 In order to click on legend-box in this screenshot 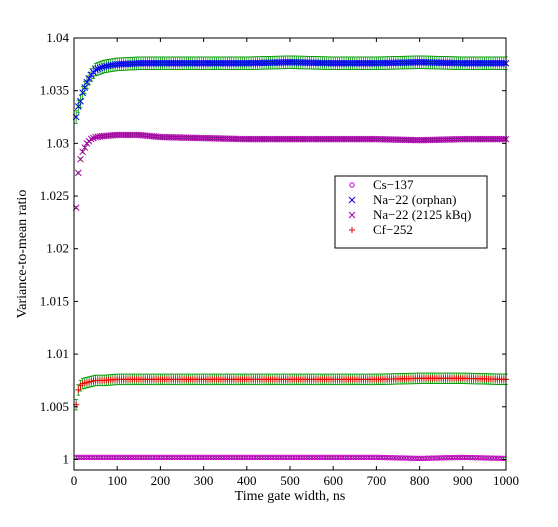, I will do `click(411, 212)`.